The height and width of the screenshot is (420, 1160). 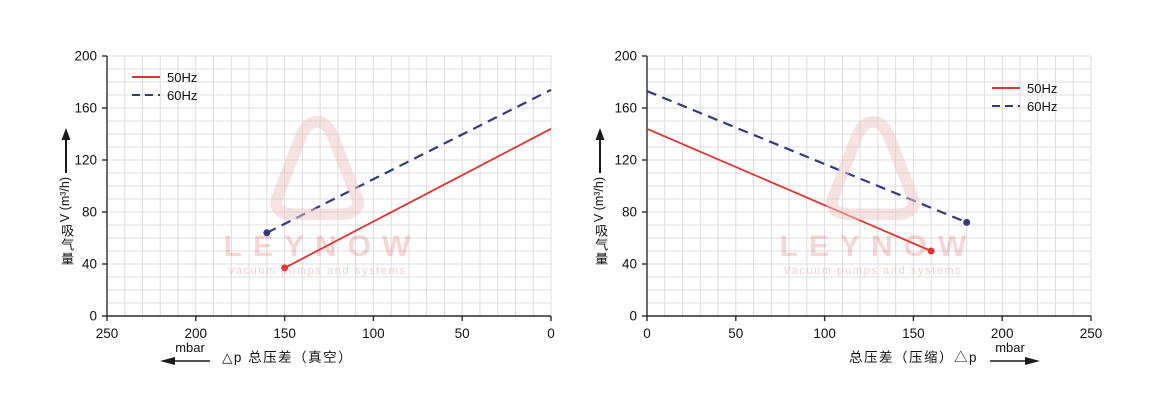 I want to click on y-axis-label-vacuum: V (m³/h) 吸气量, so click(x=66, y=197).